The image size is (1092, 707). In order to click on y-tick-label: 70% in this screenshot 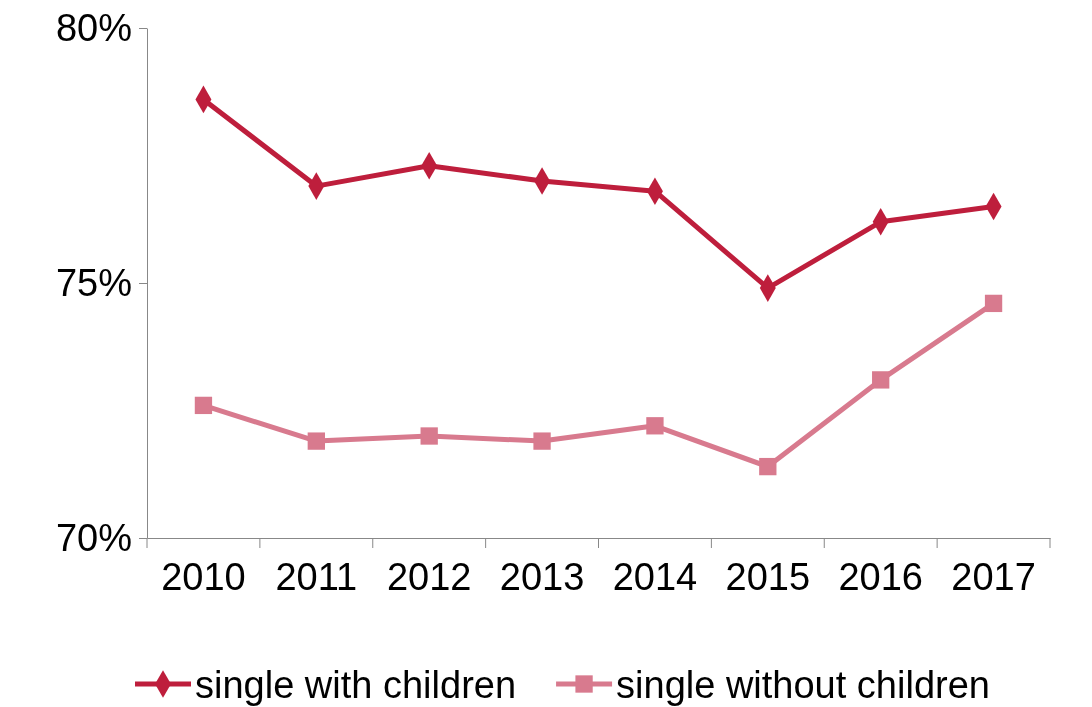, I will do `click(93, 537)`.